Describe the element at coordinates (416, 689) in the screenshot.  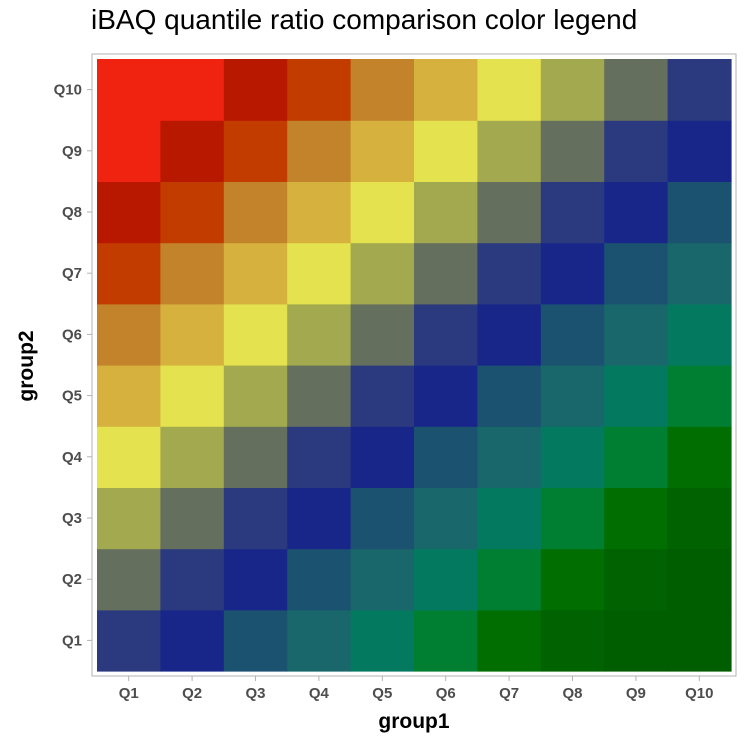
I see `x-axis: Q1 Q2 Q3 Q4 Q5 Q6 Q7 Q8 Q9 Q10` at that location.